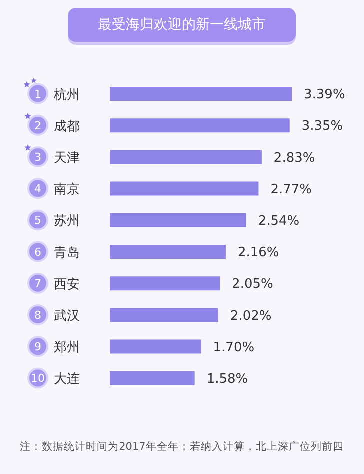 This screenshot has height=474, width=364. Describe the element at coordinates (38, 157) in the screenshot. I see `rank-badge: 3` at that location.